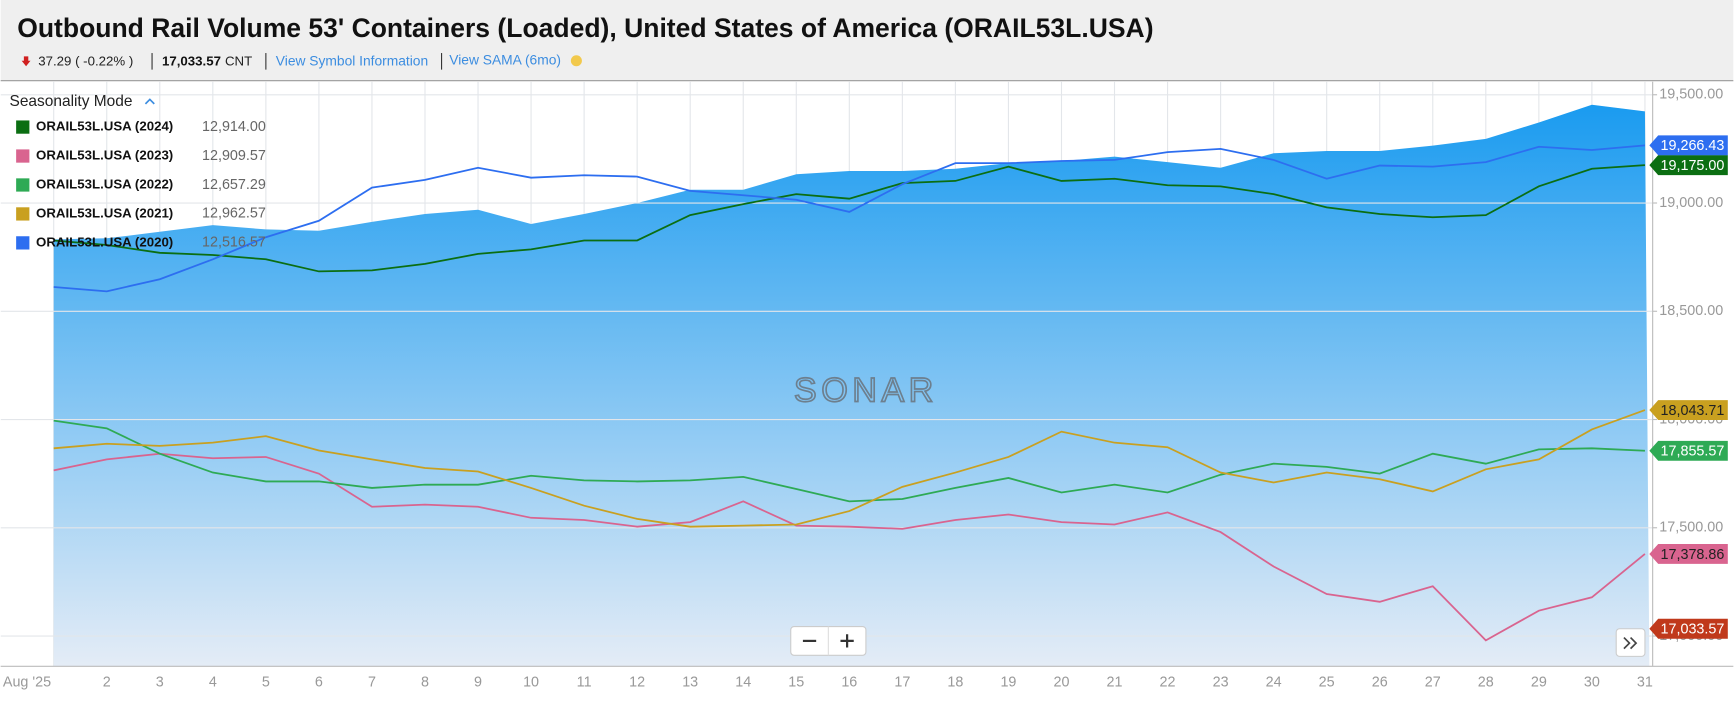 This screenshot has width=1734, height=705. What do you see at coordinates (104, 241) in the screenshot?
I see `legend-name: ORAIL53L.USA (2020)` at bounding box center [104, 241].